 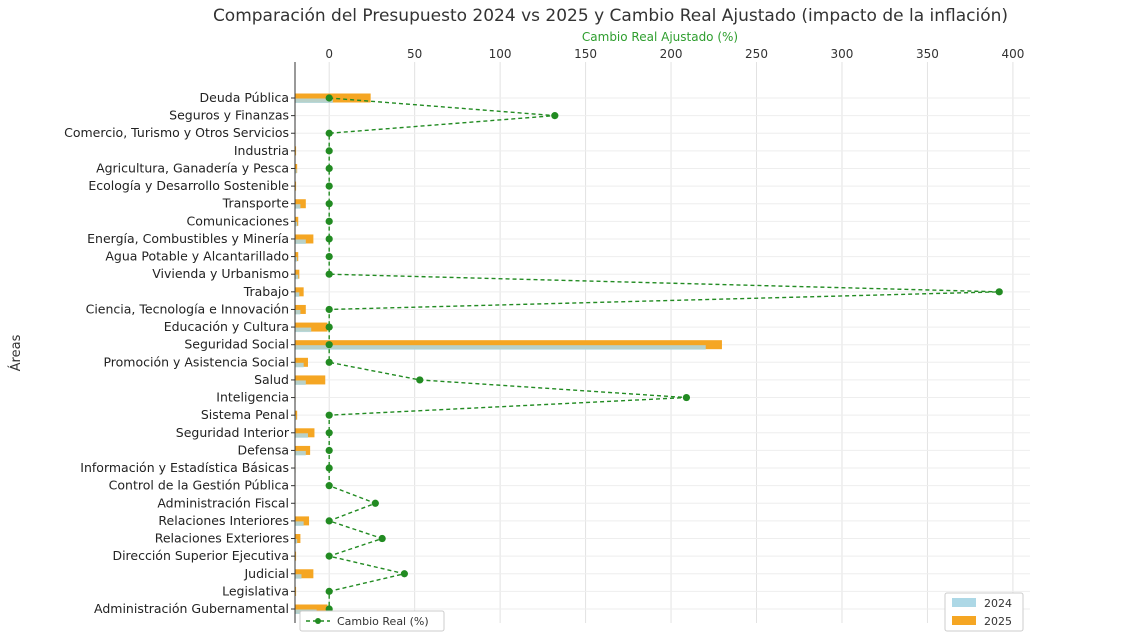 I want to click on legend-swatch-2024, so click(x=964, y=602).